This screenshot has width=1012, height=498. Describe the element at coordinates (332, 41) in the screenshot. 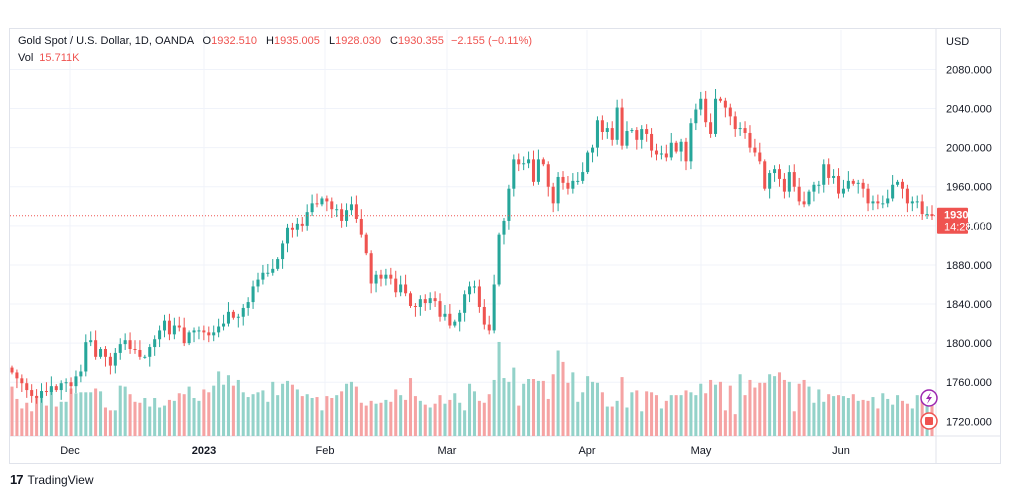

I see `low-key: L` at that location.